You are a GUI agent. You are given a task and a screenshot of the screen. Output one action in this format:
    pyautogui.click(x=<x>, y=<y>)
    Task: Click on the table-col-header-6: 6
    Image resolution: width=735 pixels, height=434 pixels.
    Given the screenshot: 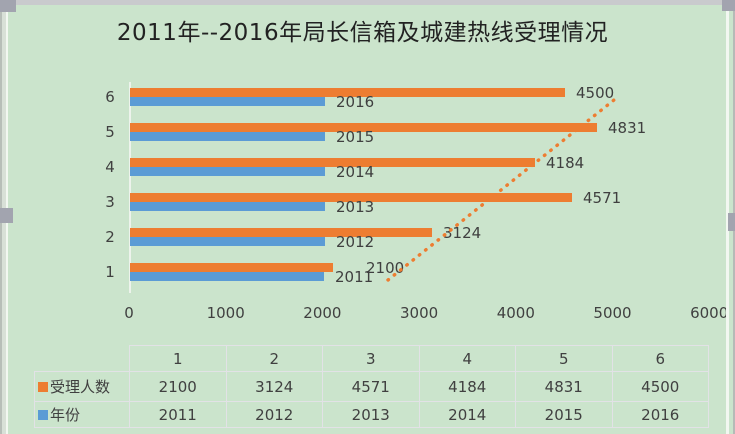 What is the action you would take?
    pyautogui.click(x=660, y=358)
    